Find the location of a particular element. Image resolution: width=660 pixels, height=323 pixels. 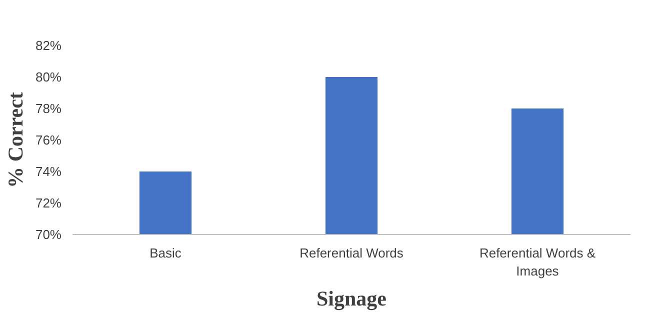

y-tick-label: 76% is located at coordinates (48, 140).